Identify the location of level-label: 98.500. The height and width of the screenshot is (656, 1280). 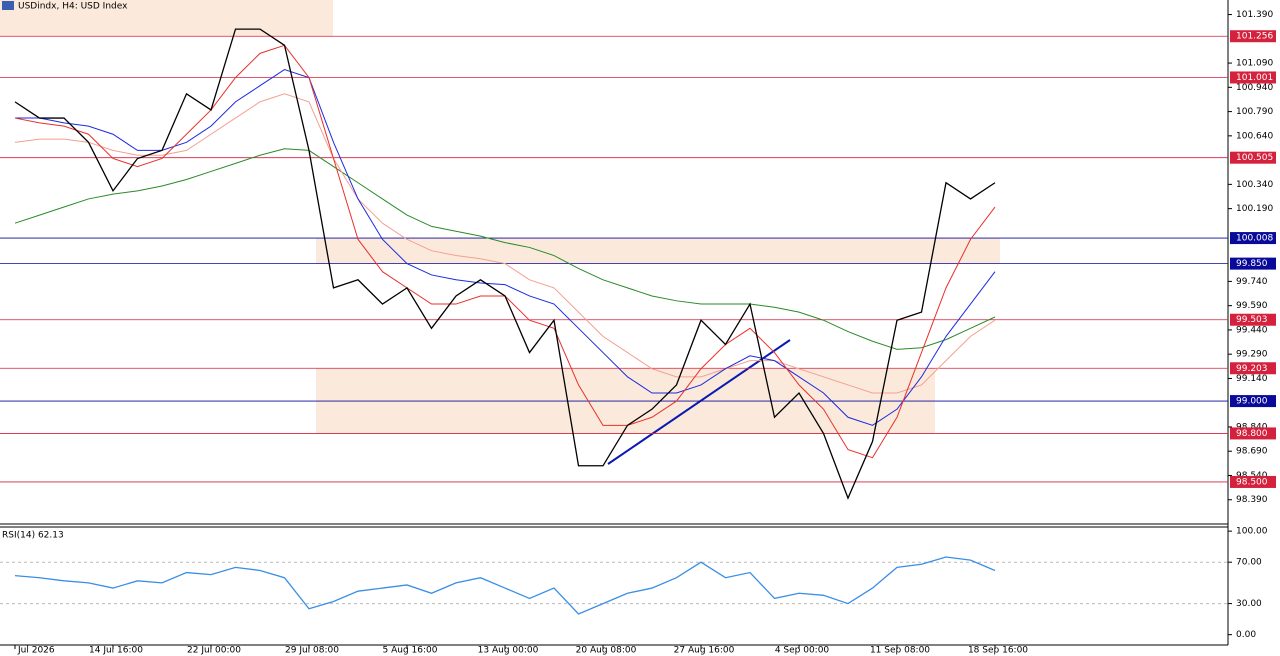
(1252, 482).